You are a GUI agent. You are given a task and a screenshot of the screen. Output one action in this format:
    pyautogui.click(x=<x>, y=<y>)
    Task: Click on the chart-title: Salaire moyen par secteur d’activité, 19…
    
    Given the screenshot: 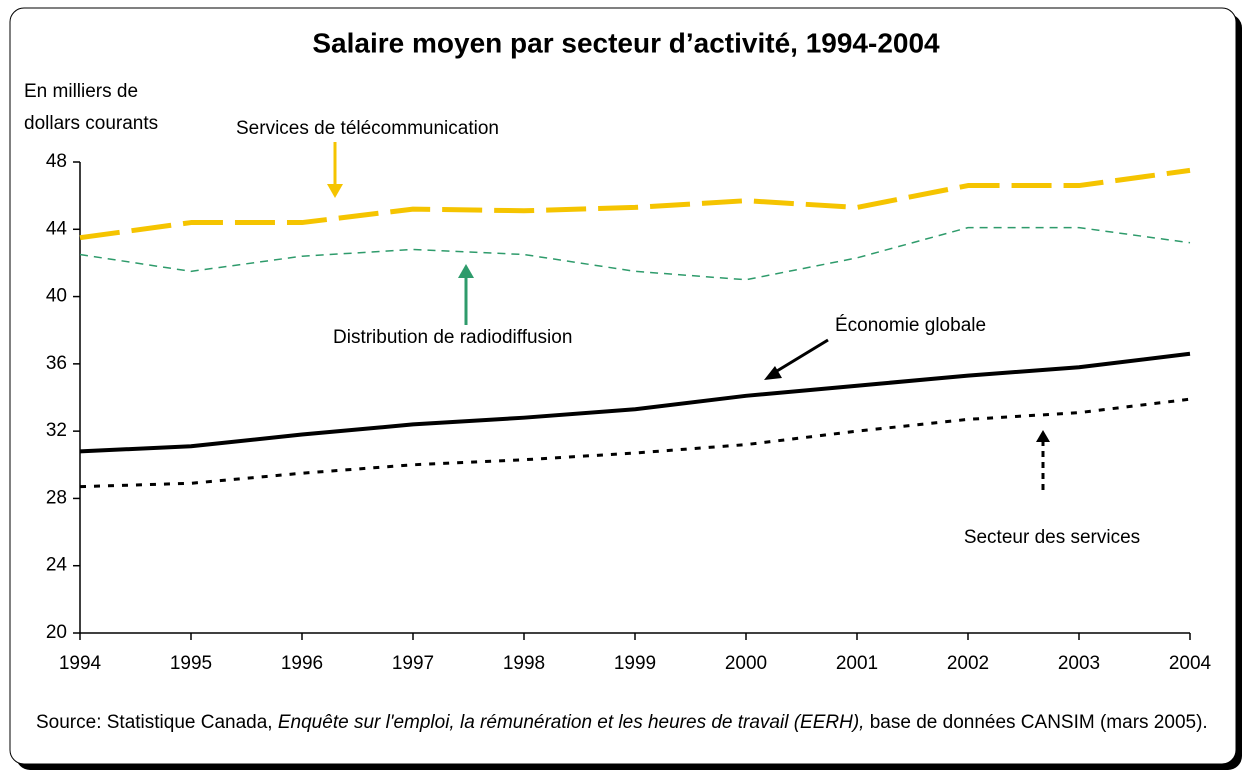 What is the action you would take?
    pyautogui.click(x=626, y=42)
    